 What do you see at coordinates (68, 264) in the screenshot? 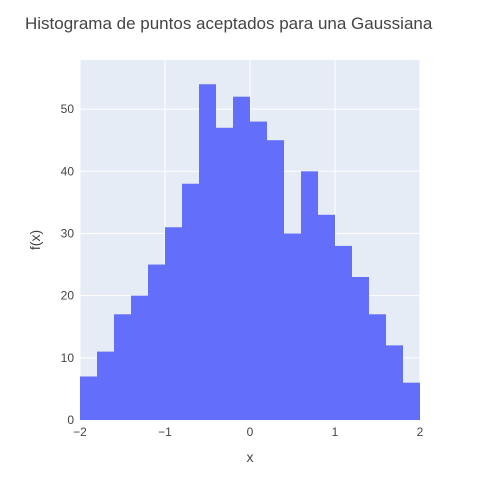
I see `y-axis-ticks: 0 10 20 30 40 50` at bounding box center [68, 264].